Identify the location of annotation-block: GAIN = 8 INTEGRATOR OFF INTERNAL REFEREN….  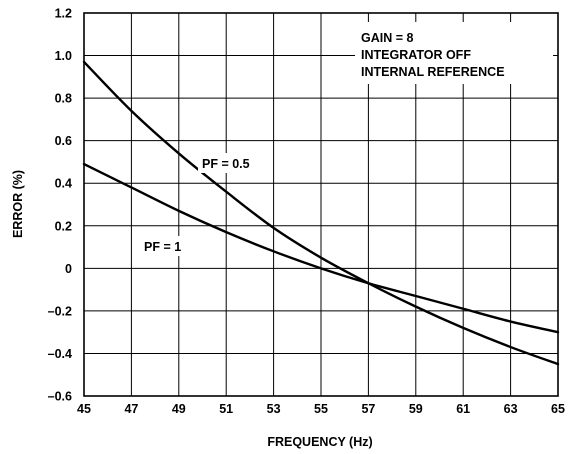
(454, 53).